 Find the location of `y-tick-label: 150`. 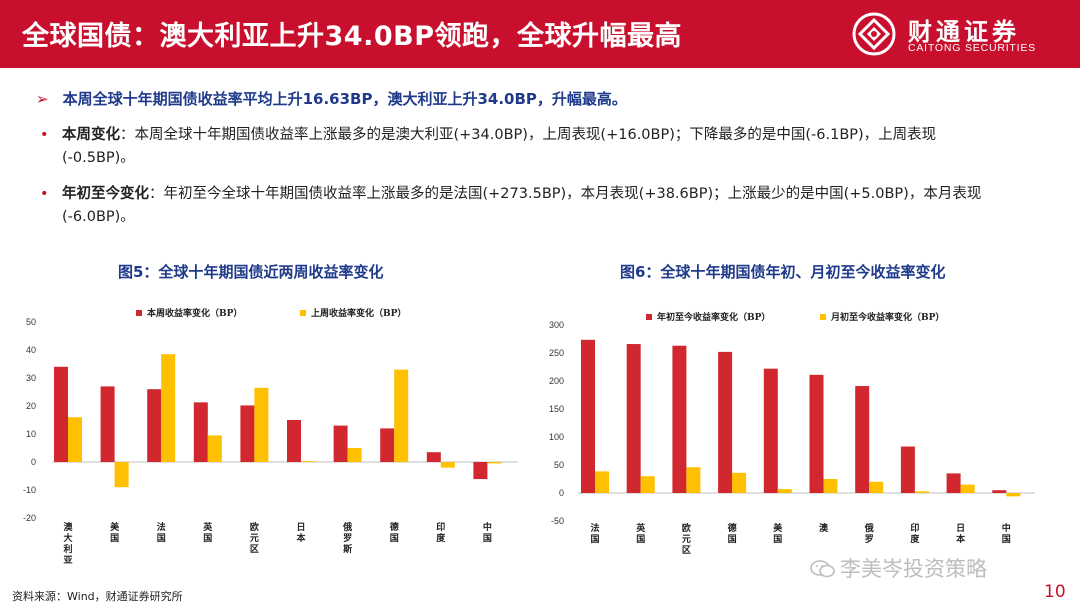

y-tick-label: 150 is located at coordinates (556, 409).